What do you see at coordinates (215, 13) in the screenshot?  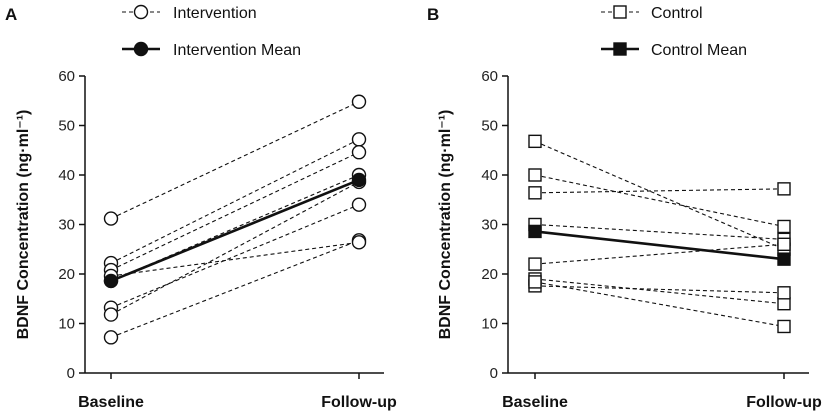 I see `legend-individual-label: Intervention` at bounding box center [215, 13].